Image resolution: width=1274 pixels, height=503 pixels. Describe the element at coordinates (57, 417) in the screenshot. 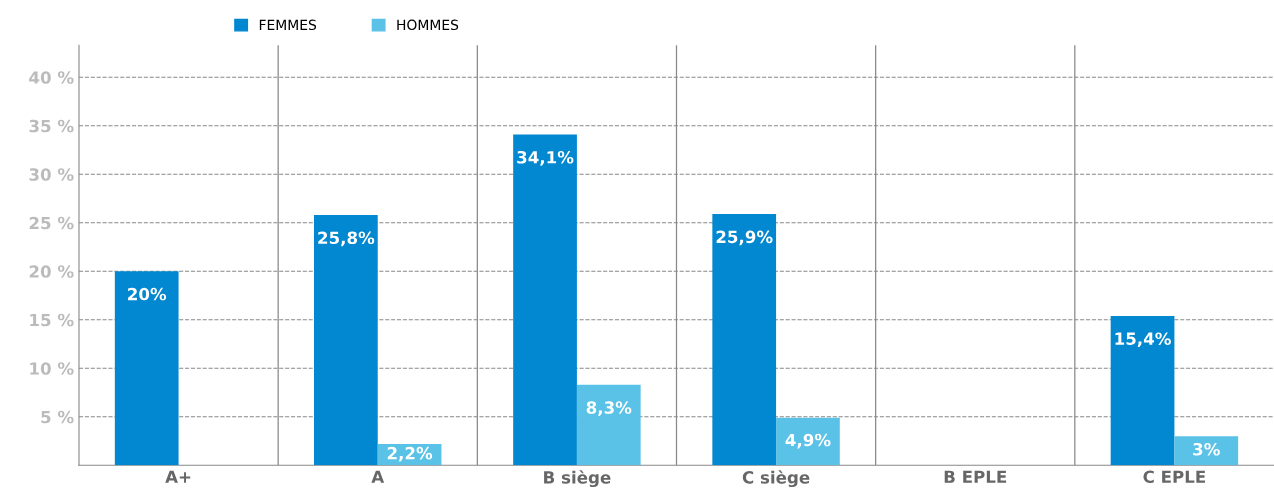

I see `y-tick-label: 5 %` at that location.